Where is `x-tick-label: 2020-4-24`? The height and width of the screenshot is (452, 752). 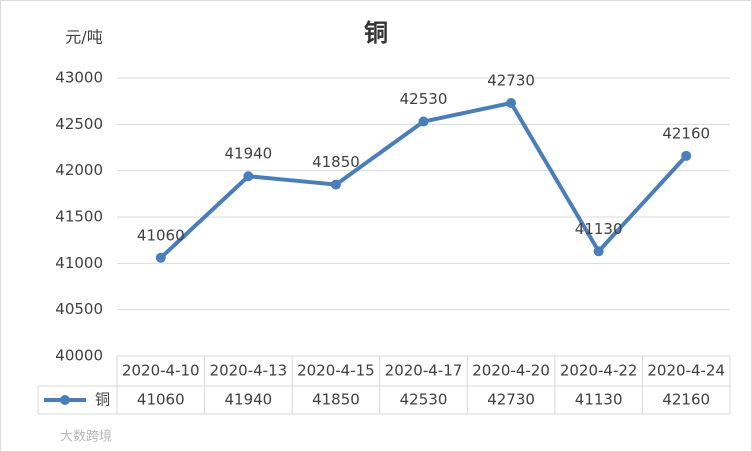
x-tick-label: 2020-4-24 is located at coordinates (686, 371).